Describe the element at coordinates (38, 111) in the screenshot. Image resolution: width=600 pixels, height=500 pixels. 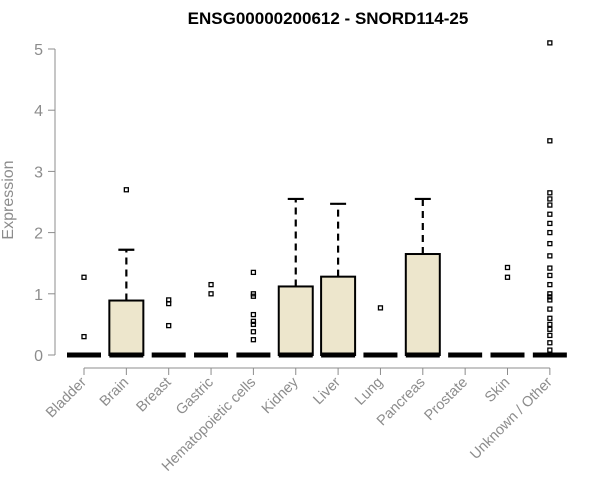
I see `y-tick-label: 4` at that location.